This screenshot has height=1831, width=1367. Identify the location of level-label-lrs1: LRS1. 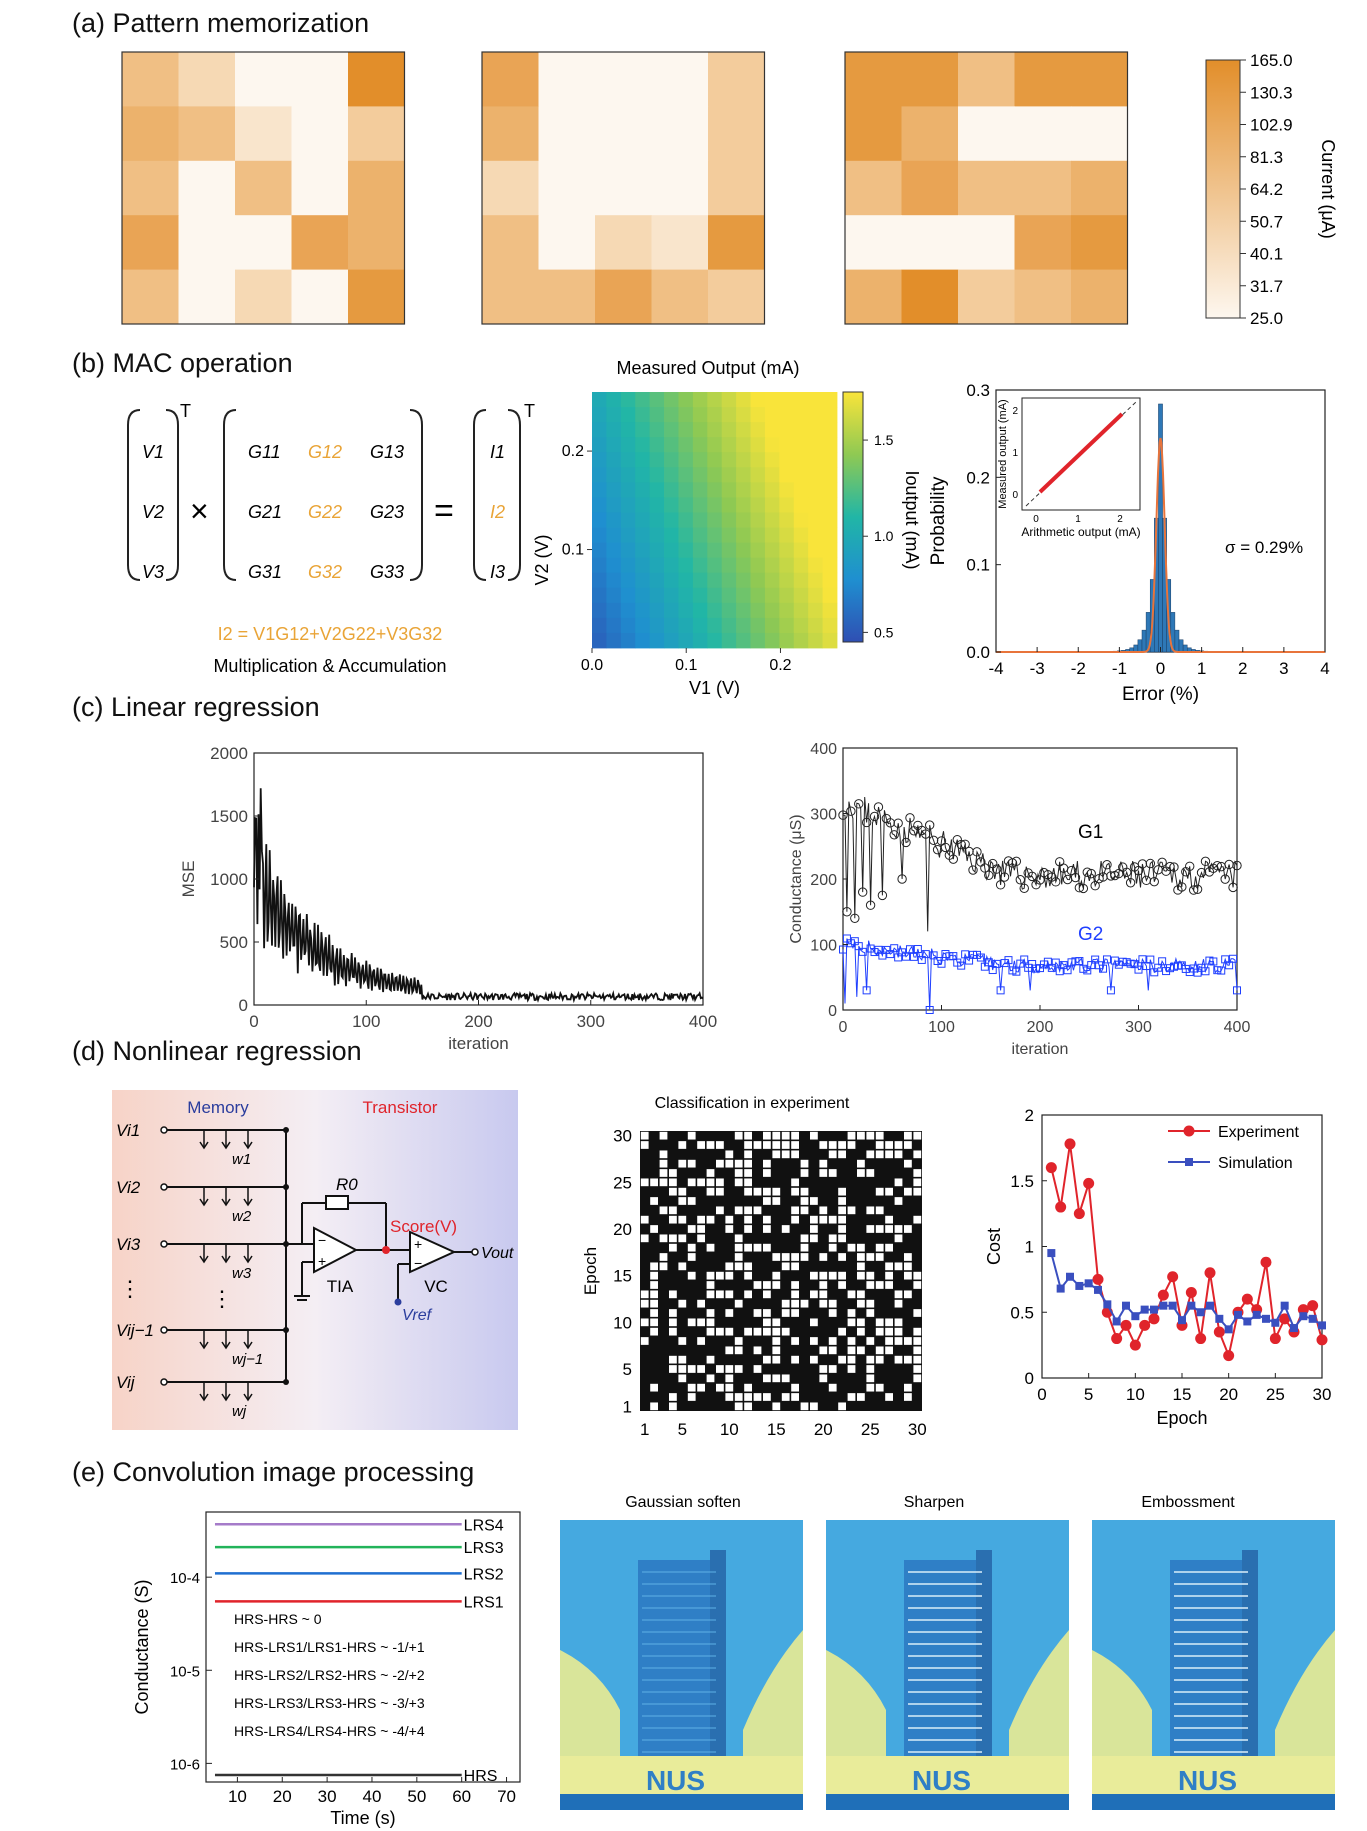
(484, 1602).